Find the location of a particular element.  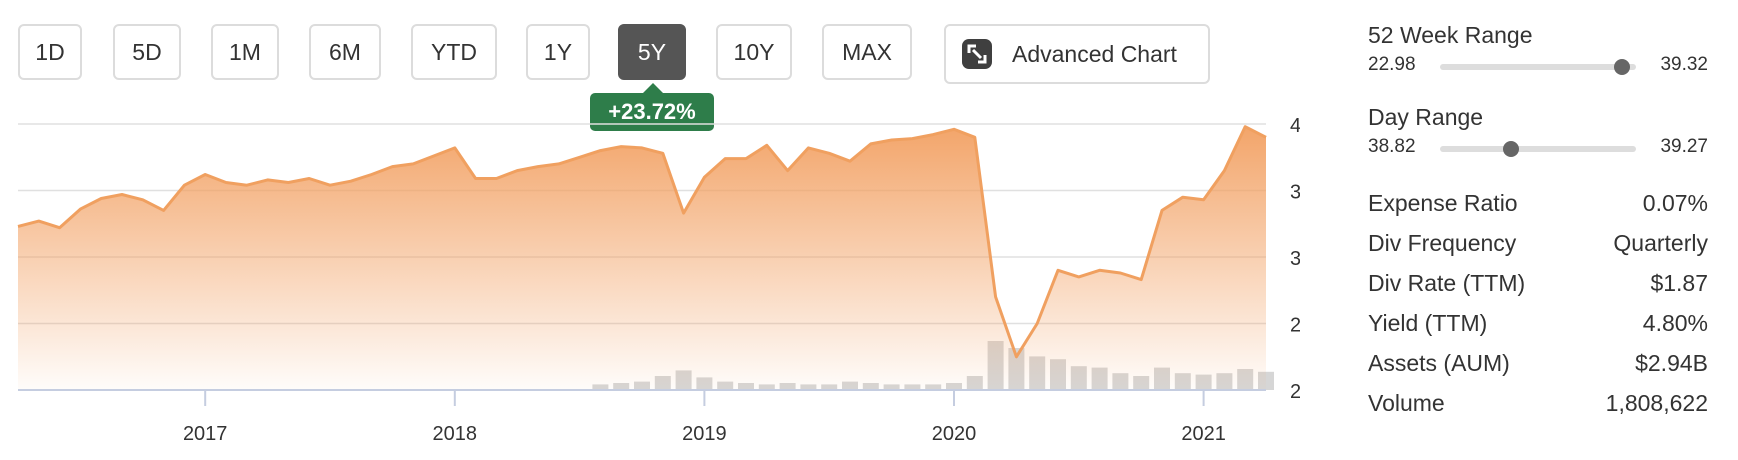

y-tick-label: 30 is located at coordinates (1295, 259).